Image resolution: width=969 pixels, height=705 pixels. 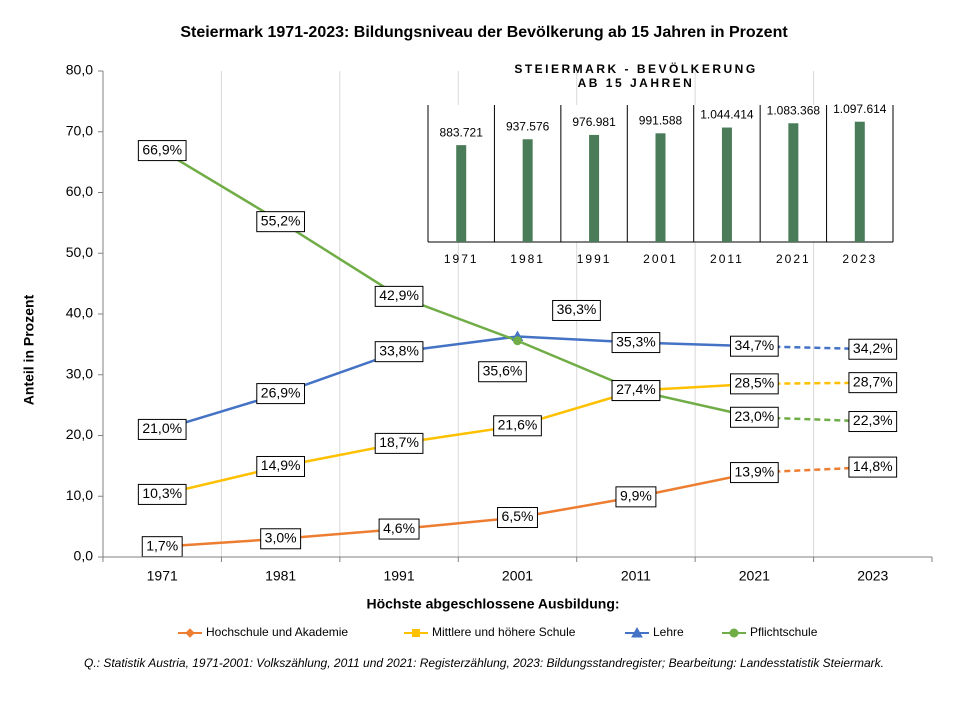 I want to click on legend-label: Hochschule und Akademie, so click(x=277, y=632).